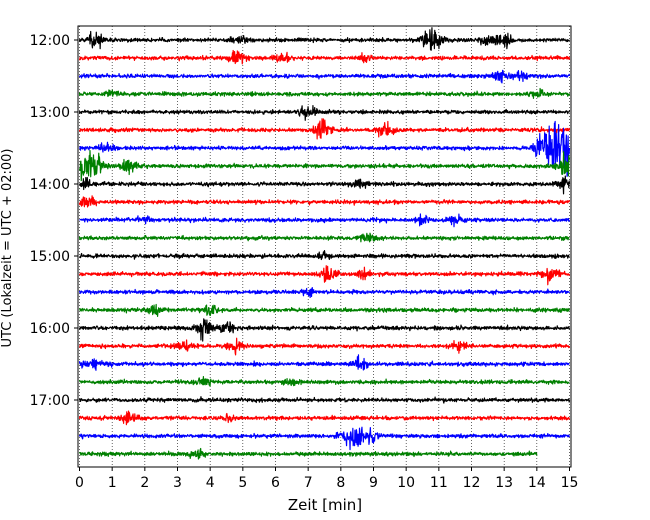  Describe the element at coordinates (275, 483) in the screenshot. I see `x-tick-label: 6` at that location.